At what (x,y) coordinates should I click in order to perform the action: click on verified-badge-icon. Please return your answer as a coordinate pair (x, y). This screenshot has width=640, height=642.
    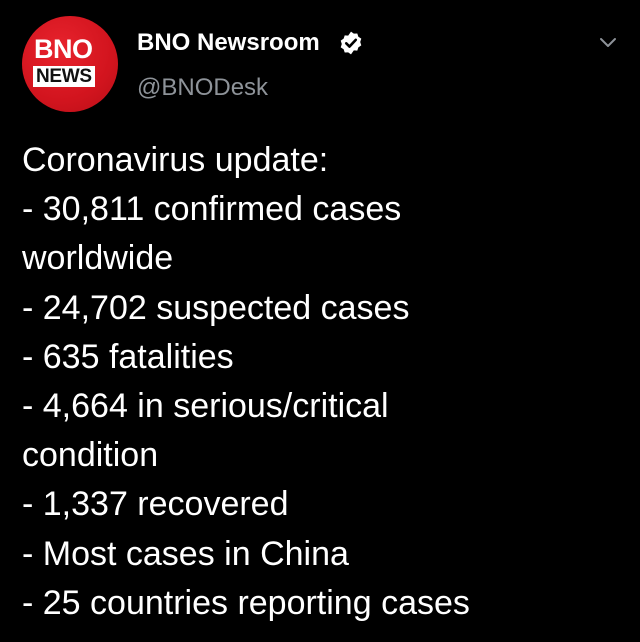
    Looking at the image, I should click on (351, 43).